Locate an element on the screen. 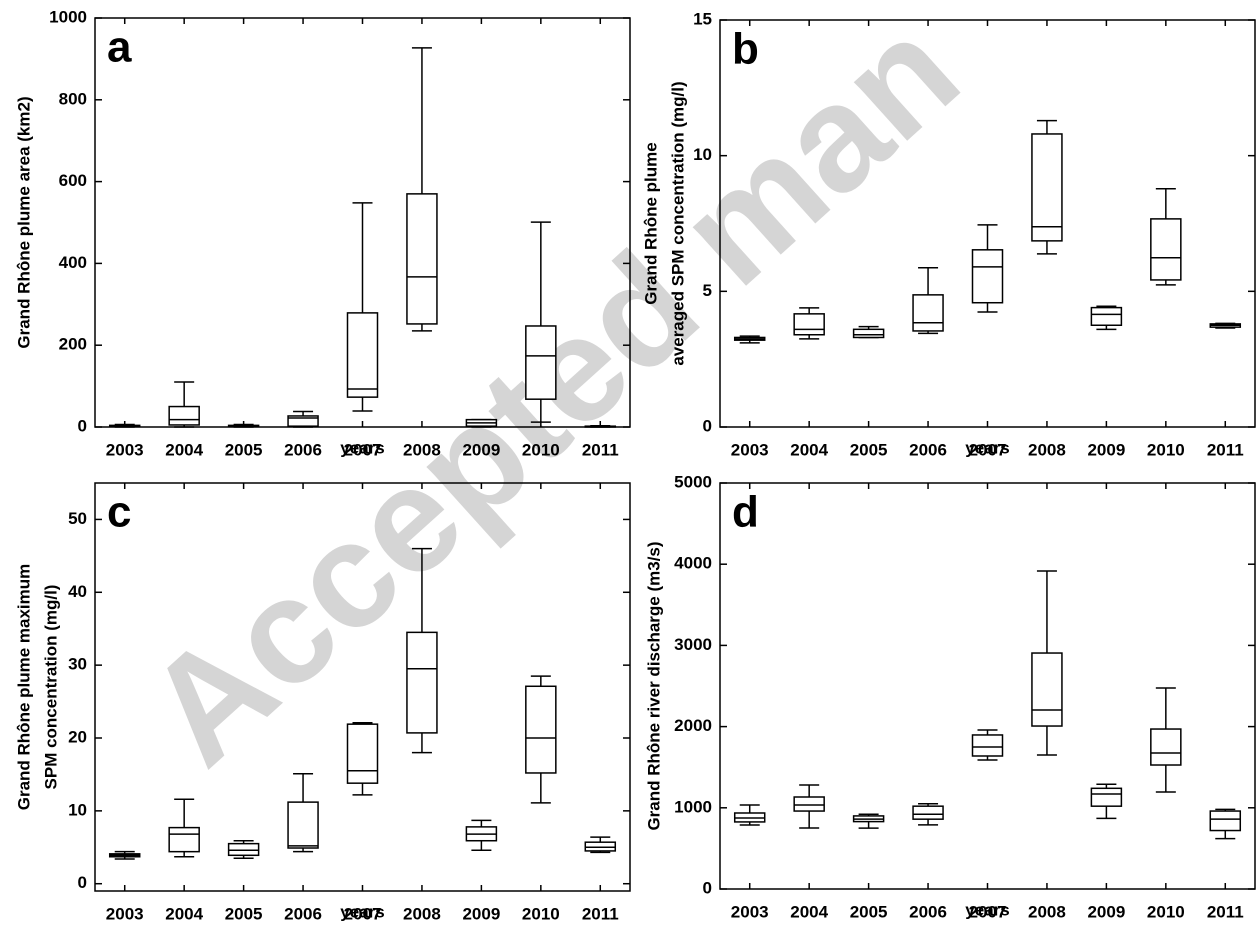 Image resolution: width=1260 pixels, height=930 pixels. y-axis-label: Grand Rhône plume maximum is located at coordinates (23, 687).